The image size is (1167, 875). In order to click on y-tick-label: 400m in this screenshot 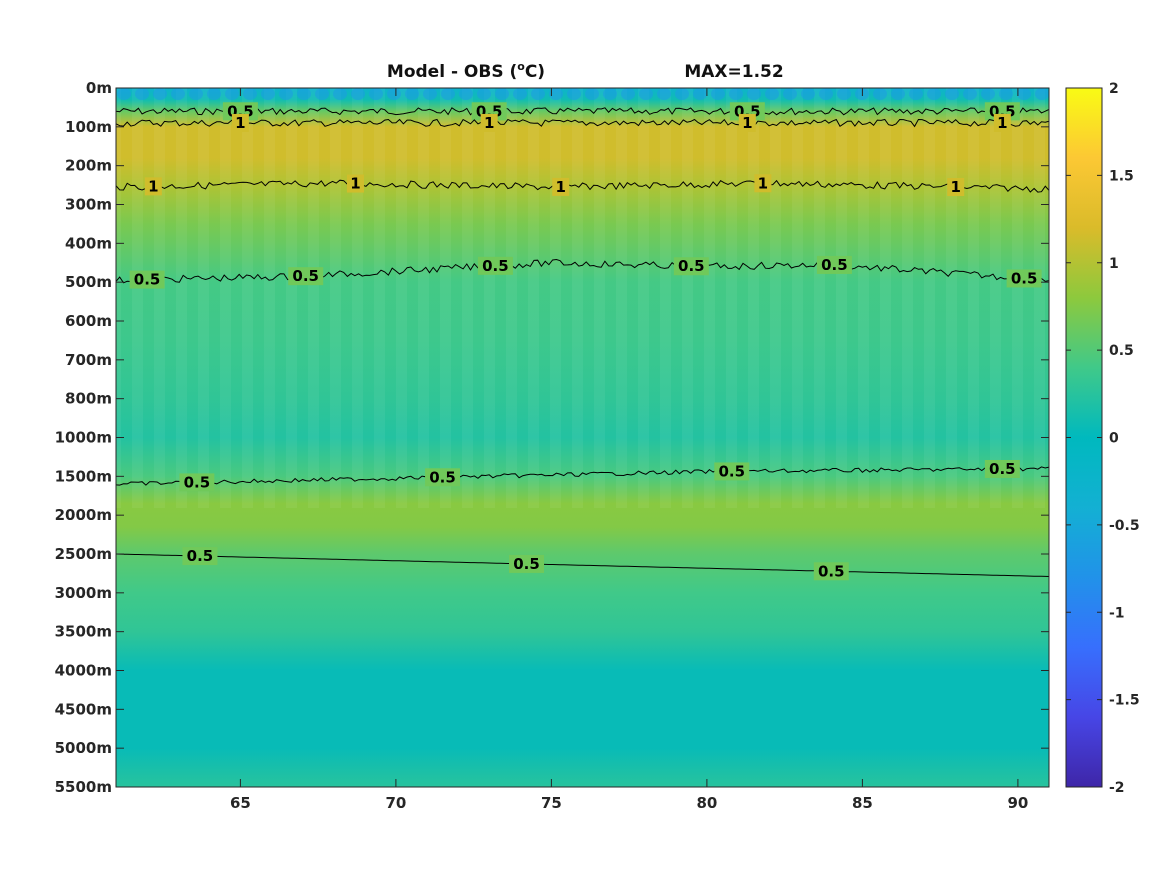, I will do `click(88, 243)`.